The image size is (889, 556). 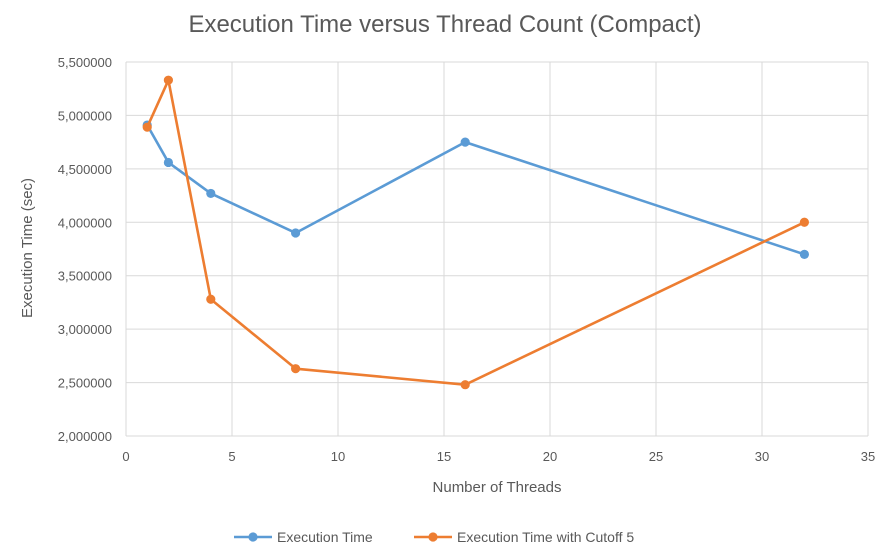 I want to click on x-tick-label: 25, so click(x=656, y=456).